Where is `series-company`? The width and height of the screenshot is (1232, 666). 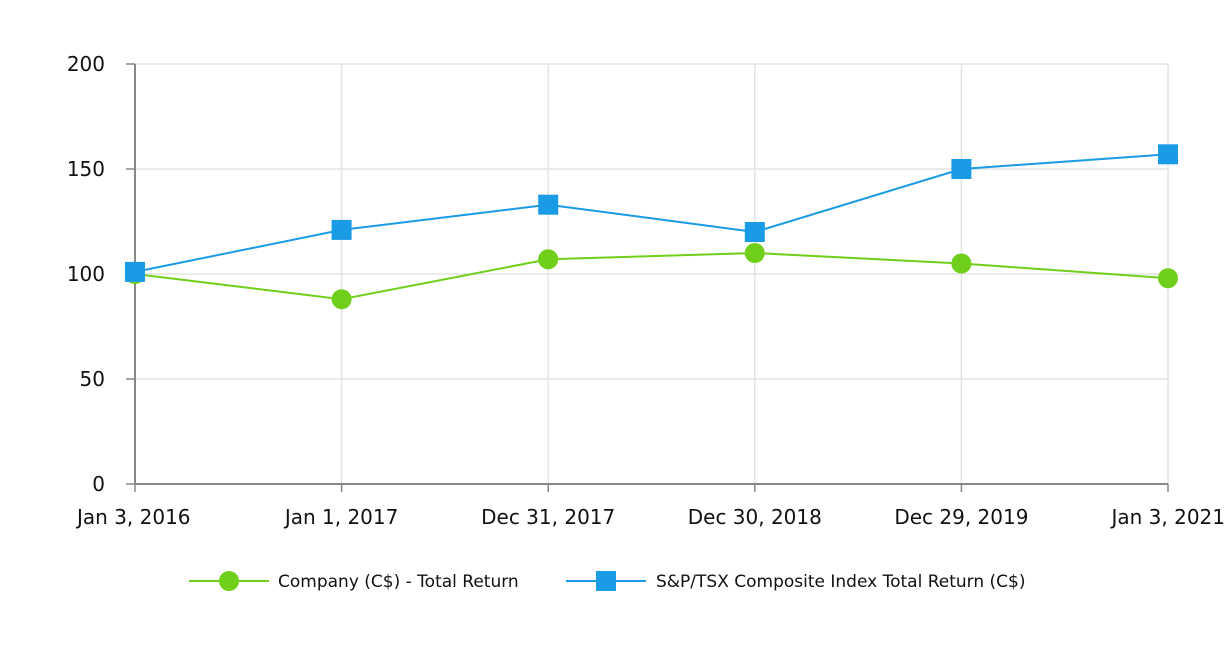
series-company is located at coordinates (651, 276).